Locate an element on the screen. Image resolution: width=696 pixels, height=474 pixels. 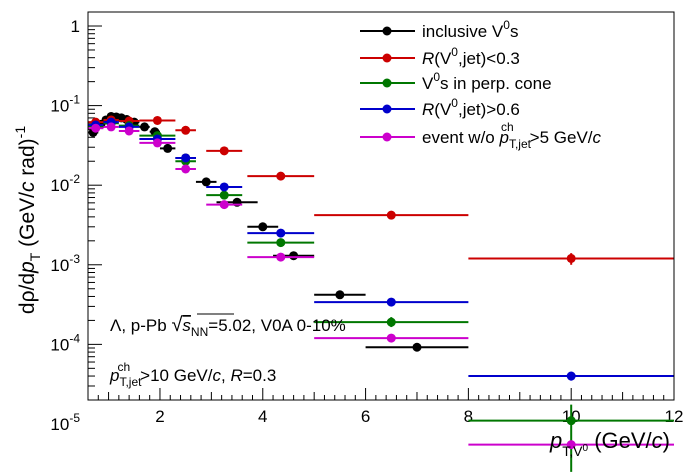
annotation-system: Λ, p-Pb √sNN=5.02, V0A 0-10% is located at coordinates (228, 326).